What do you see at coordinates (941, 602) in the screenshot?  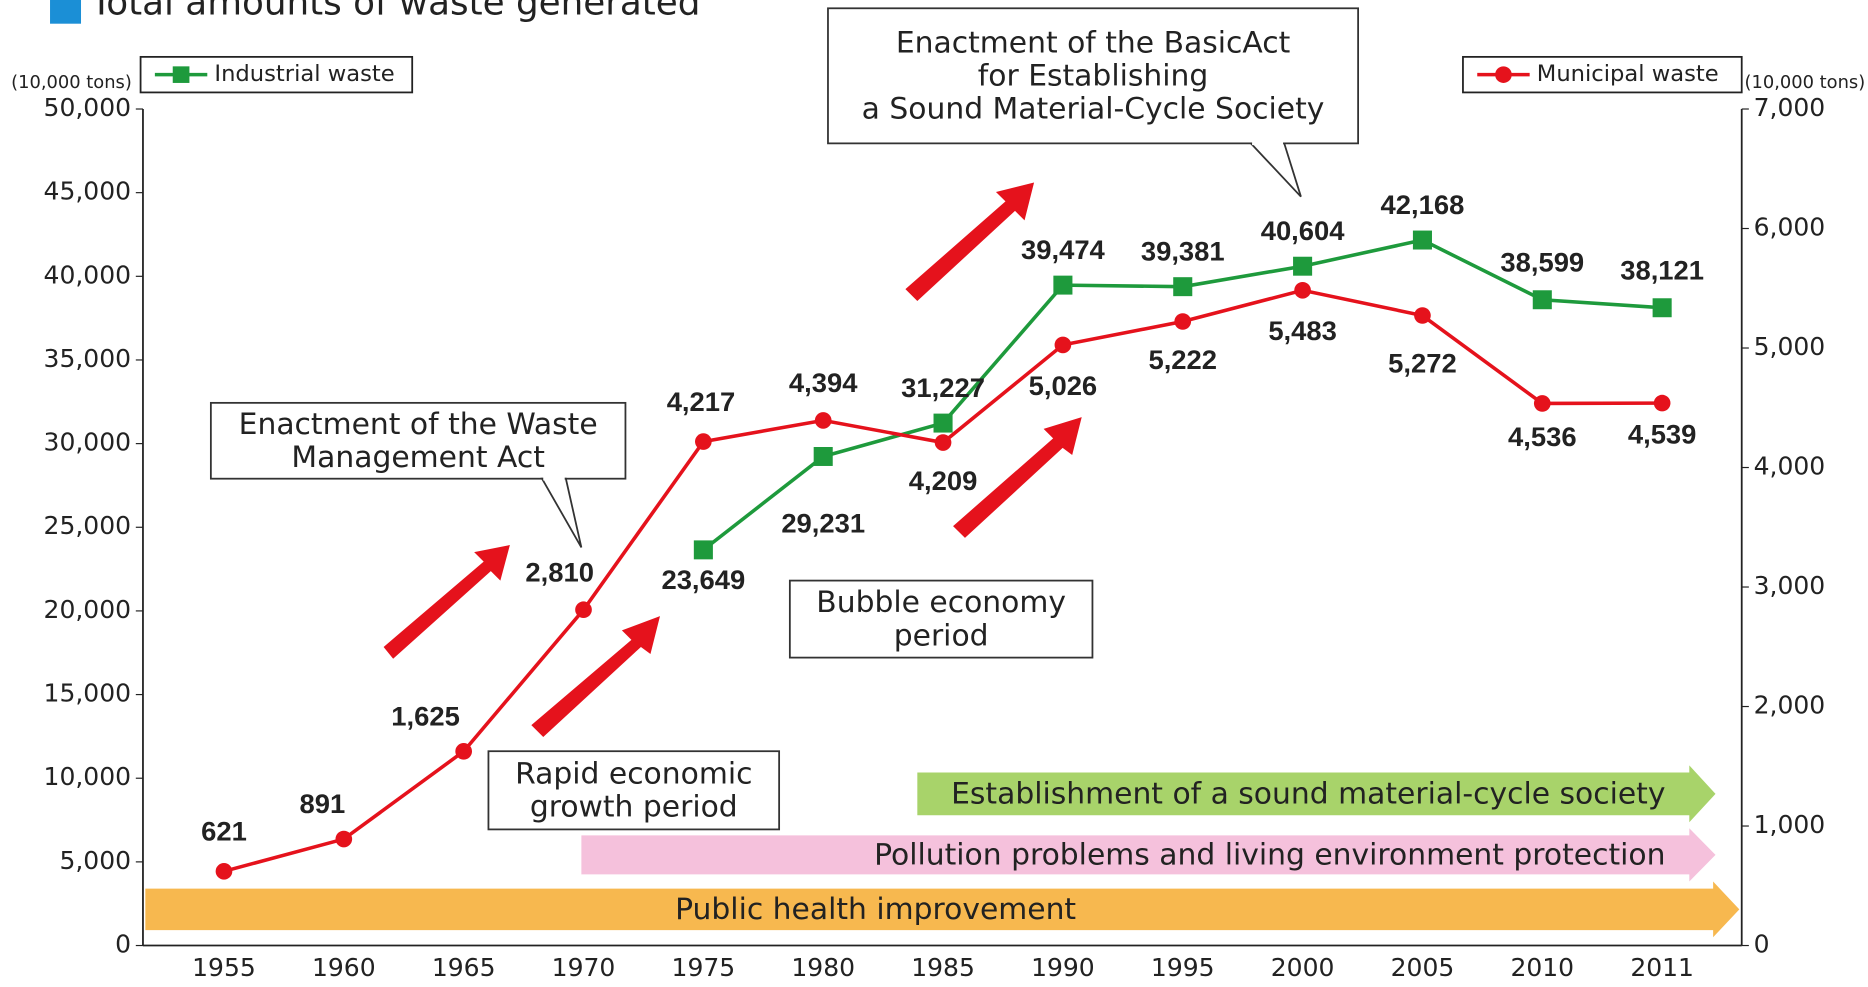 I see `annotation-text: Bubble economy` at bounding box center [941, 602].